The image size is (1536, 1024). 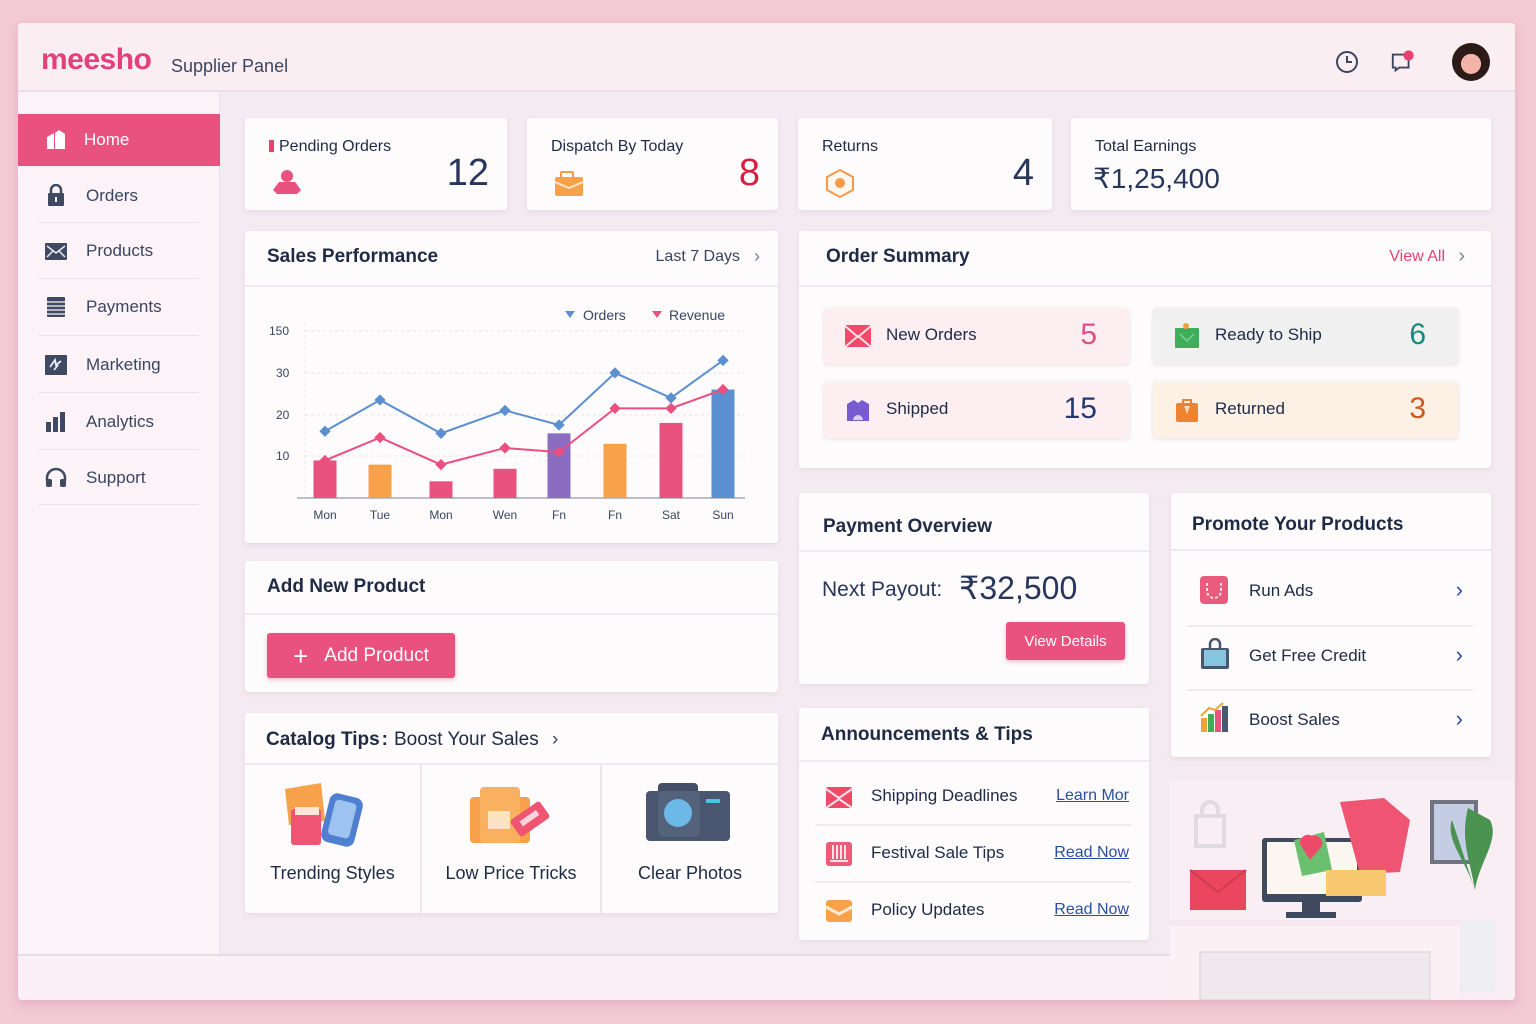 What do you see at coordinates (119, 478) in the screenshot?
I see `sidebar-item-support: Support` at bounding box center [119, 478].